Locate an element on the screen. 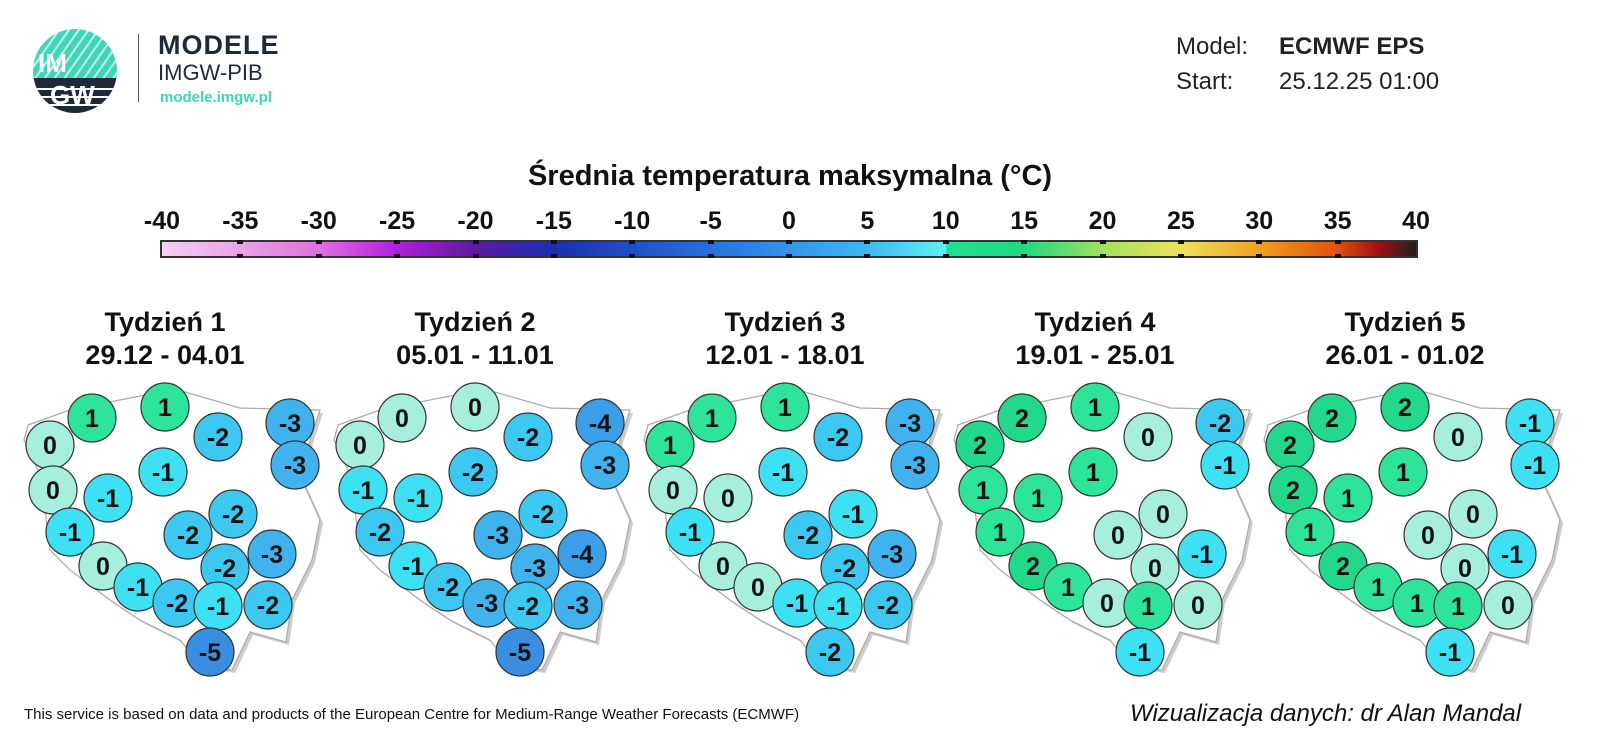 The width and height of the screenshot is (1600, 743). week-title: Tydzień 2 05.01 - 11.01 is located at coordinates (475, 339).